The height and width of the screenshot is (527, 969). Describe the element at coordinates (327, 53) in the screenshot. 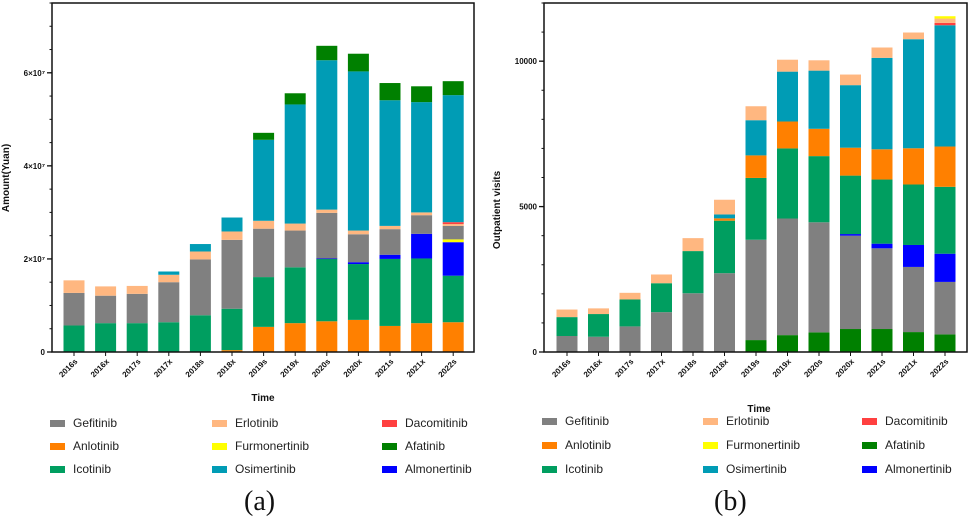

I see `bar-segment-afatinib-2020s` at that location.